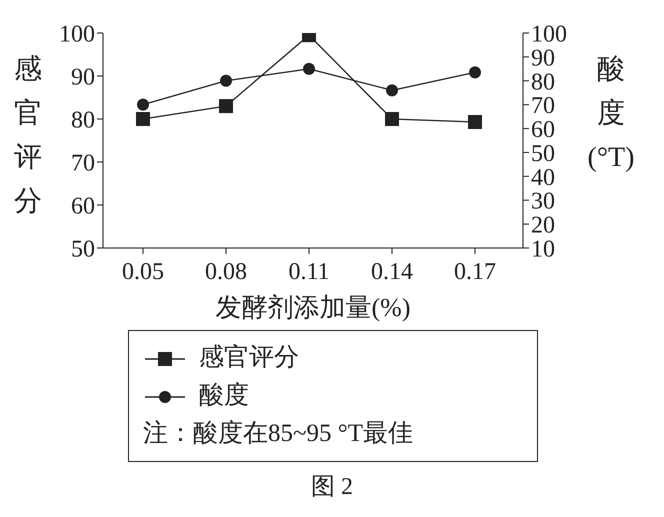 The width and height of the screenshot is (664, 517). I want to click on x-tick-label: 0.14, so click(392, 272).